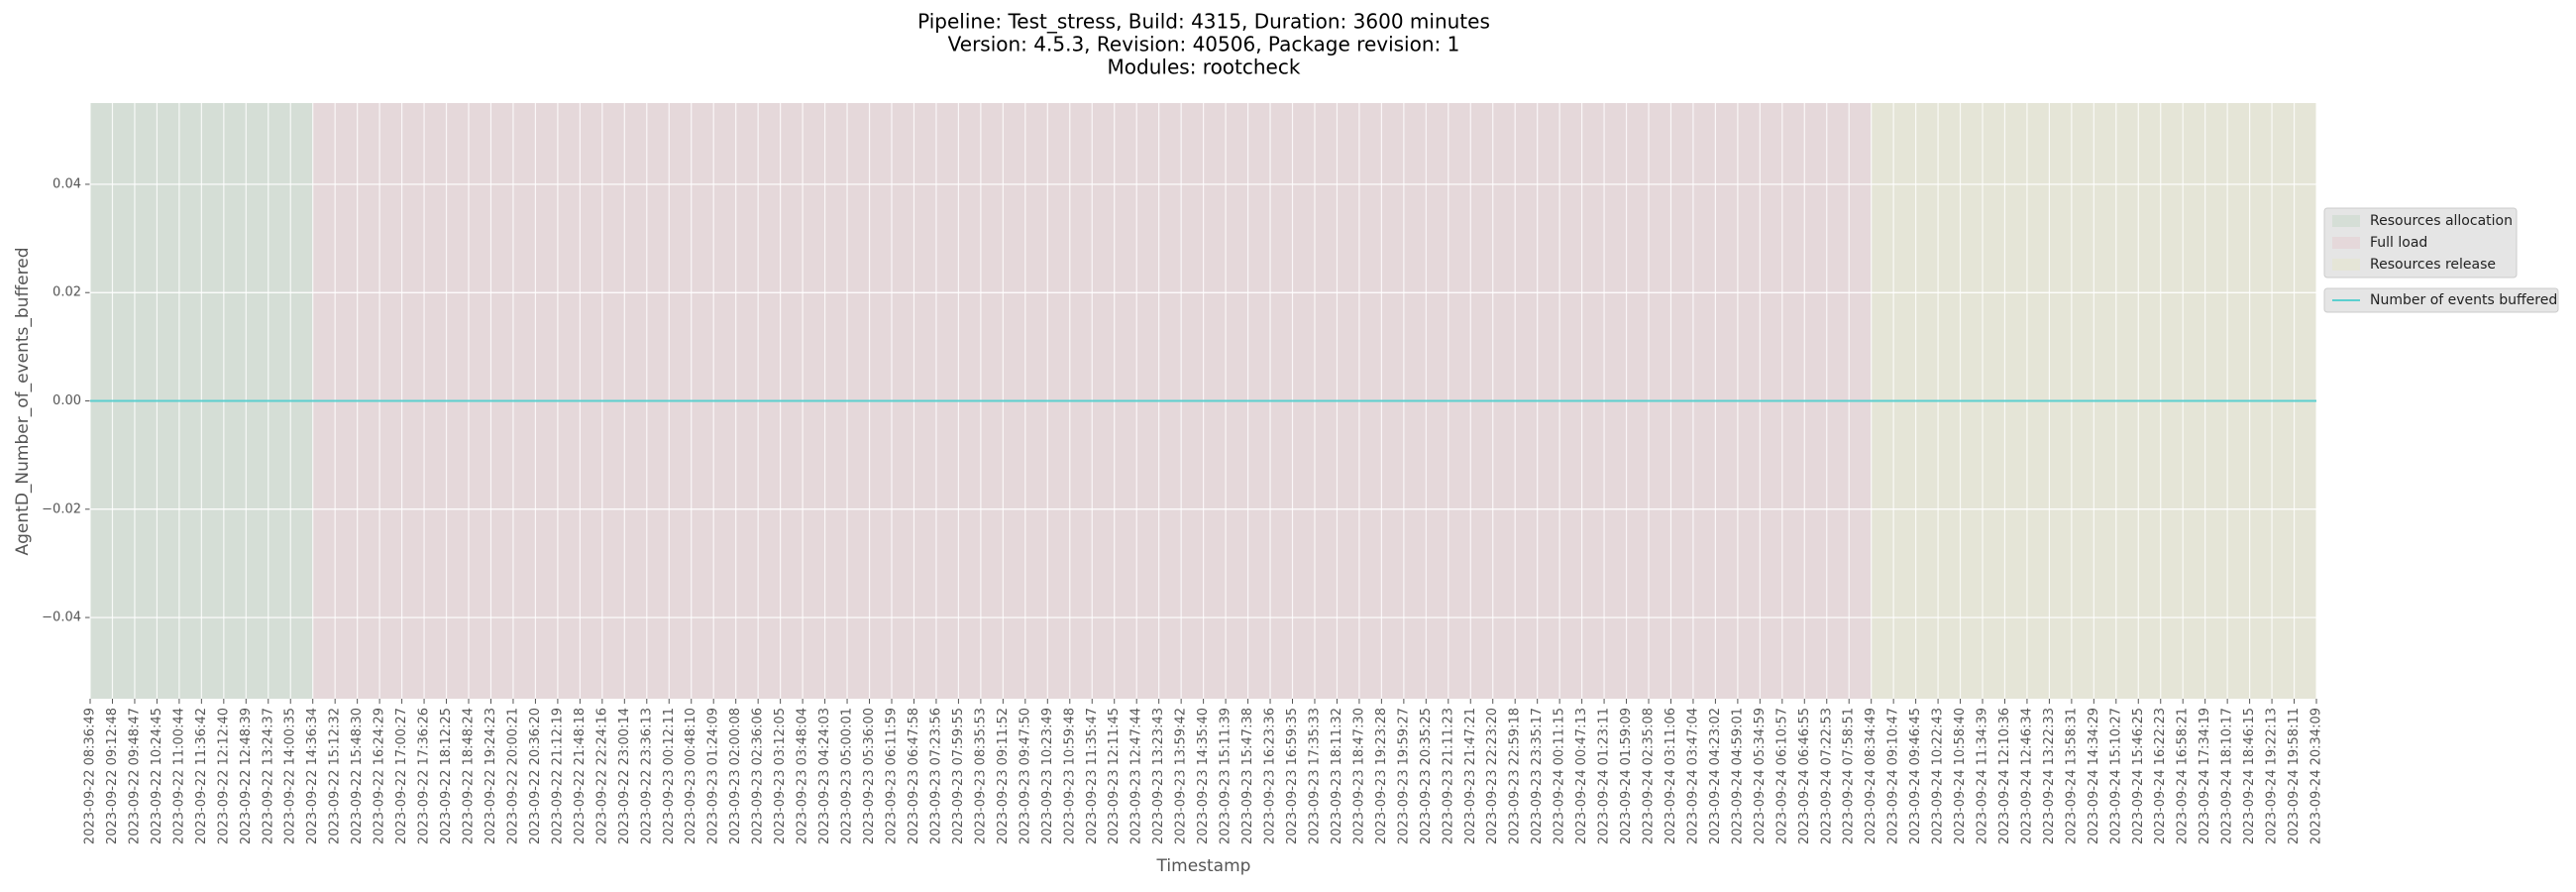 The height and width of the screenshot is (892, 2576). Describe the element at coordinates (246, 776) in the screenshot. I see `x-tick-label: 2023-09-22 12:48:39` at that location.